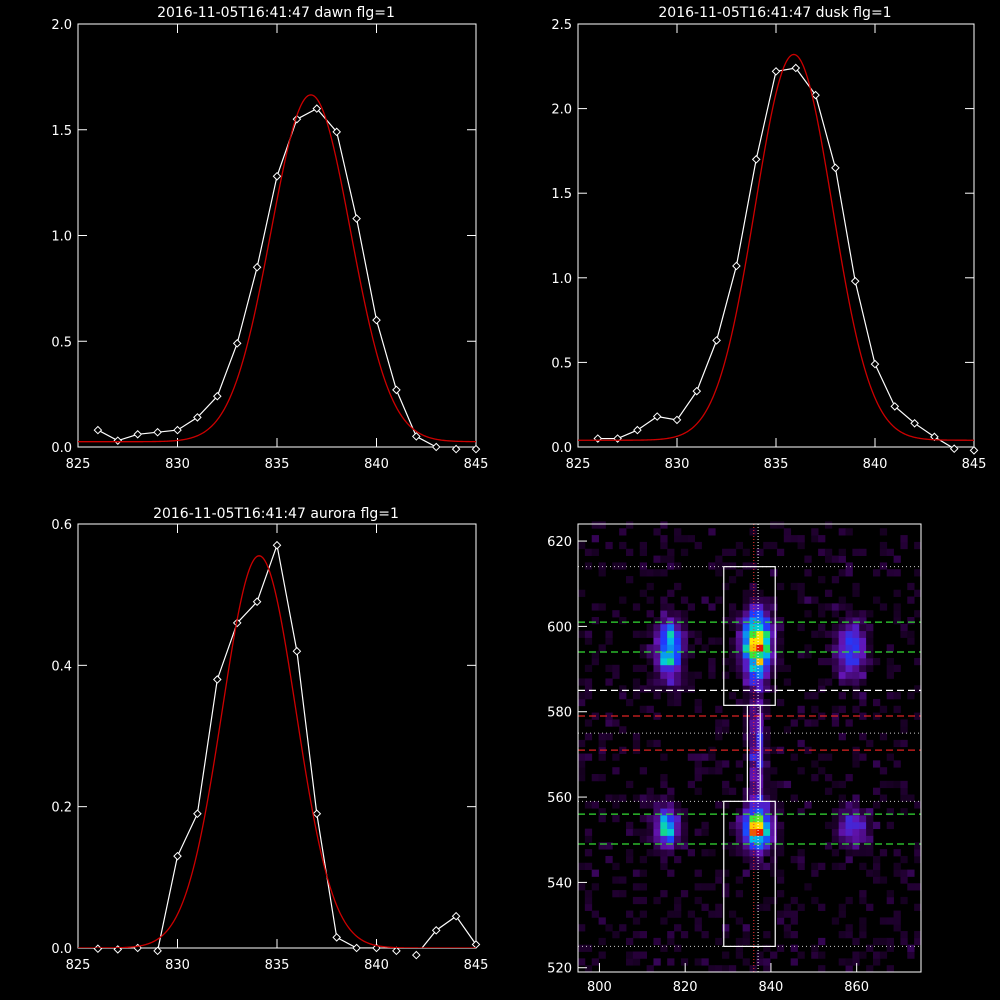 Image resolution: width=1000 pixels, height=1000 pixels. I want to click on y-tick-label: 0.0, so click(561, 448).